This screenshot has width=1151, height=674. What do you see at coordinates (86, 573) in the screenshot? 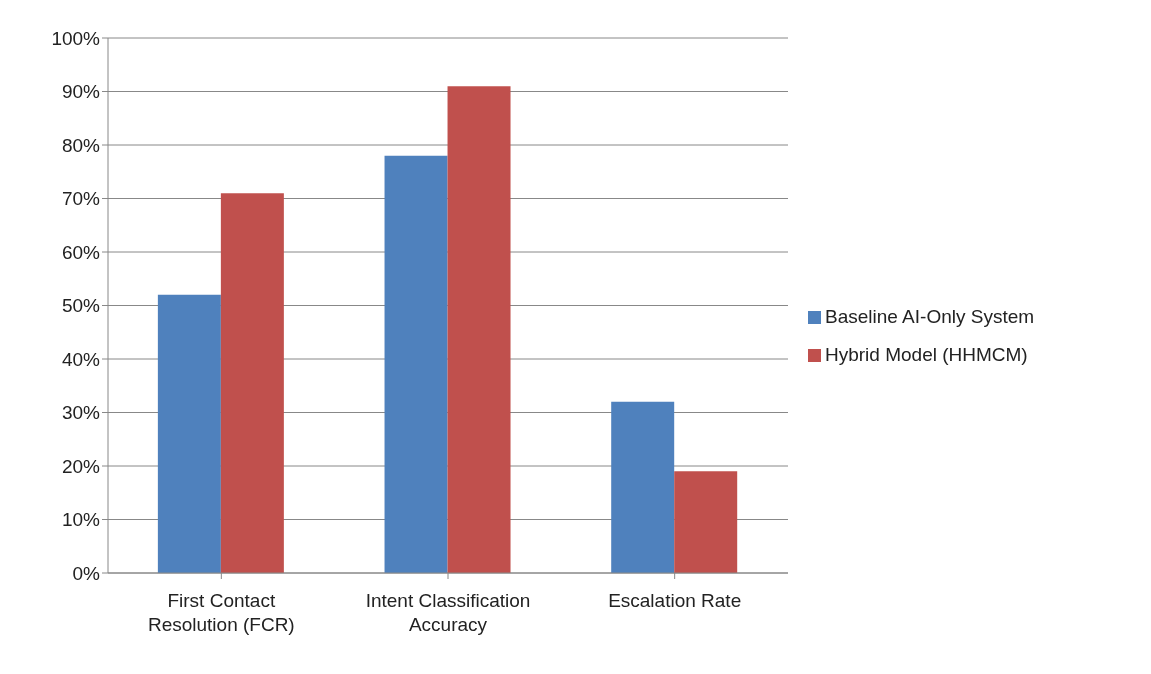
I see `y-tick-label: 0%` at bounding box center [86, 573].